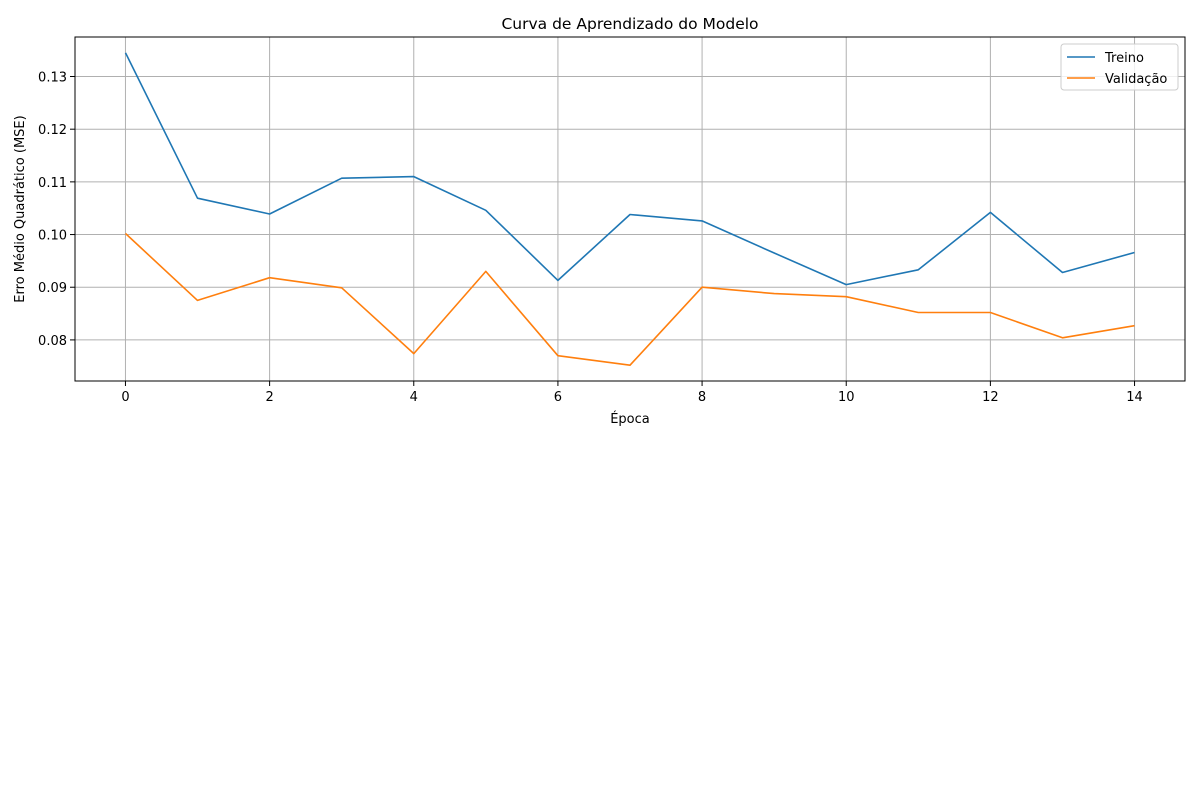  Describe the element at coordinates (20, 208) in the screenshot. I see `y-axis-label: Erro Médio Quadrático (MSE)` at that location.